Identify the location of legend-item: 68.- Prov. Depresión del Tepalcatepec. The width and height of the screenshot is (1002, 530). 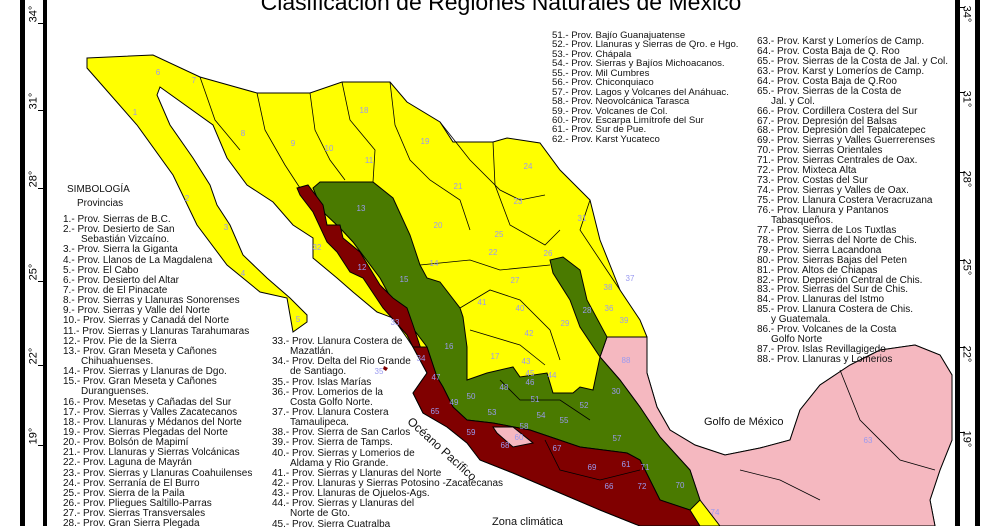
(841, 131).